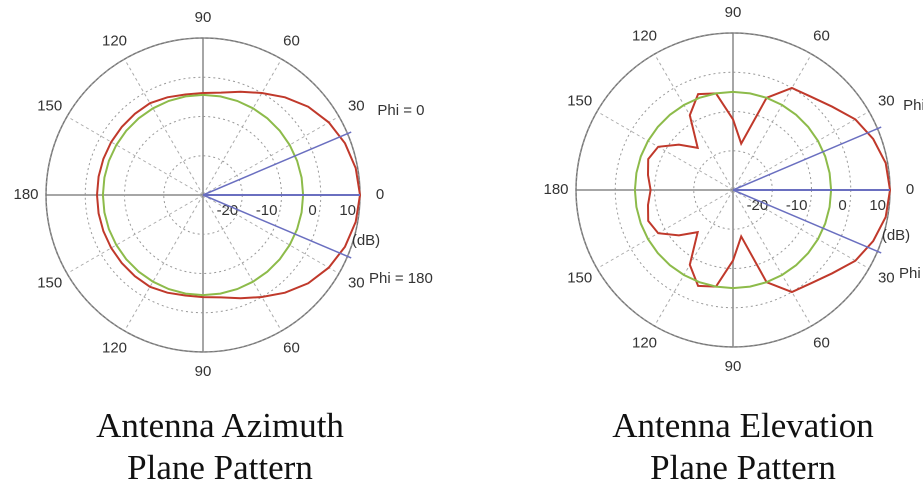 This screenshot has width=923, height=491. I want to click on chart-title: Antenna Elevation Plane Pattern, so click(743, 446).